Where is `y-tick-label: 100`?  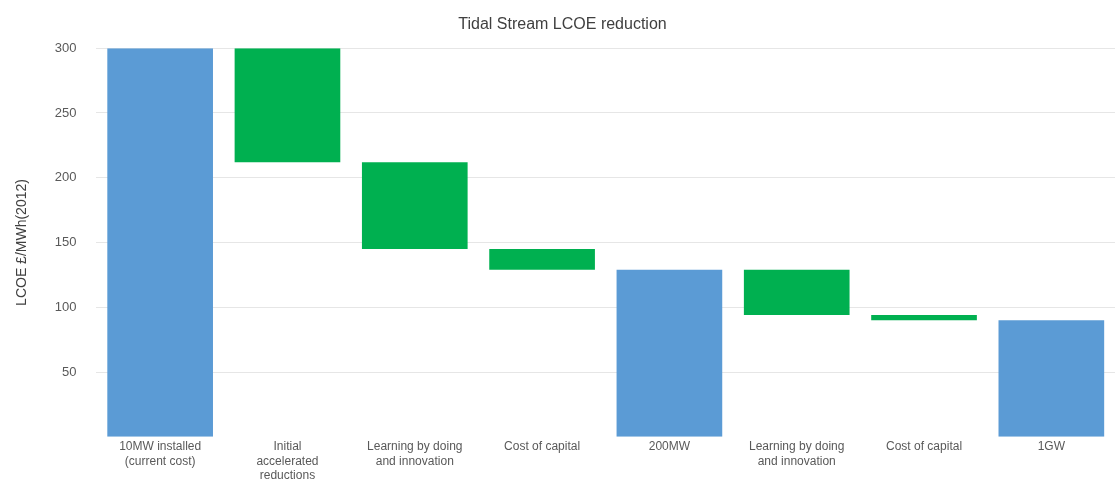
y-tick-label: 100 is located at coordinates (65, 306).